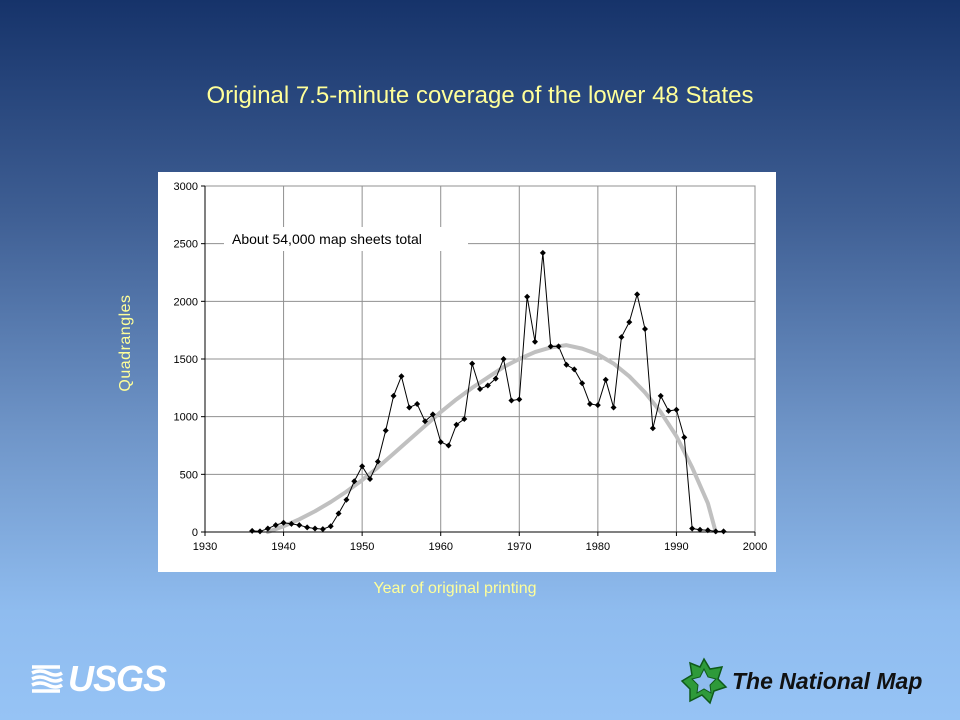 The width and height of the screenshot is (960, 720). Describe the element at coordinates (598, 547) in the screenshot. I see `x-tick-label: 1980` at that location.